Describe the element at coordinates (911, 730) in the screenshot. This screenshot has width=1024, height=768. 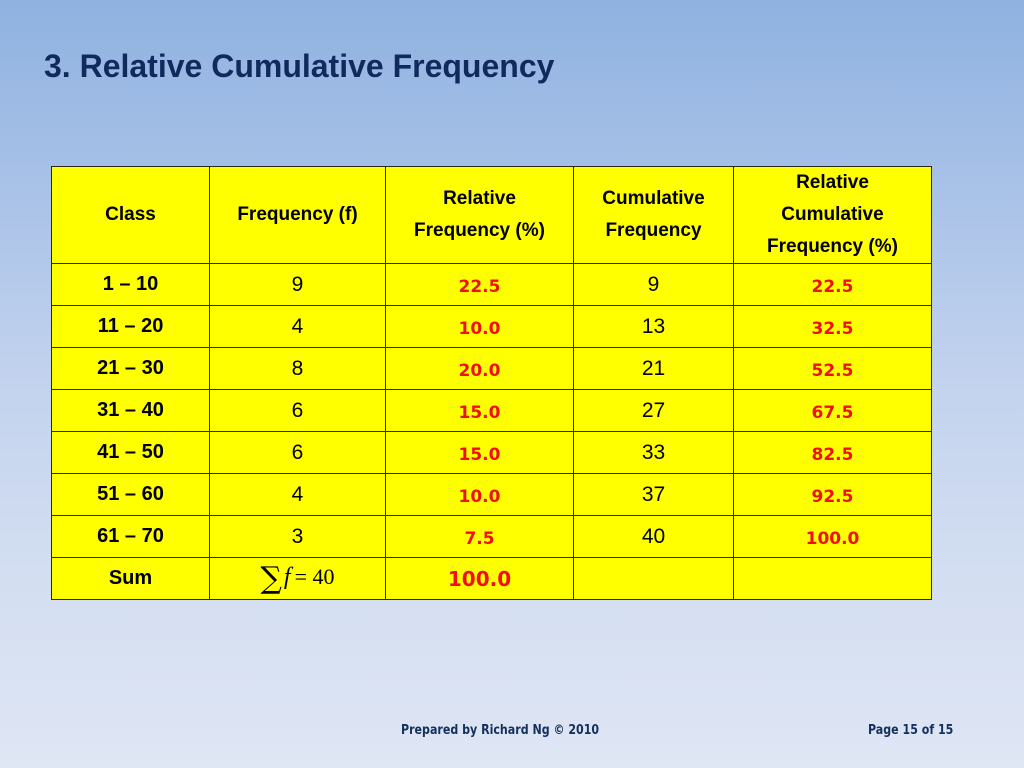
I see `footer-page-number: Page 15 of 15` at that location.